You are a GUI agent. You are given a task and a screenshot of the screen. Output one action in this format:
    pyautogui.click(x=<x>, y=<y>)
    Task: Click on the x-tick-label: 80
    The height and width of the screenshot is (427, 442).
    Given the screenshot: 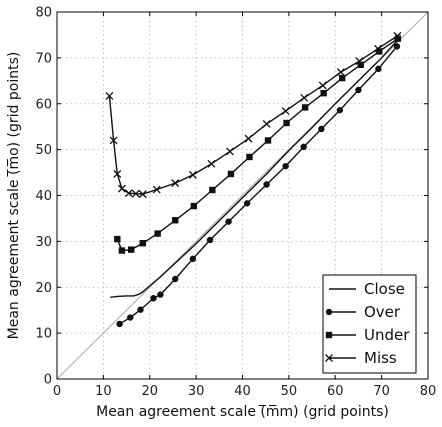 What is the action you would take?
    pyautogui.click(x=428, y=391)
    